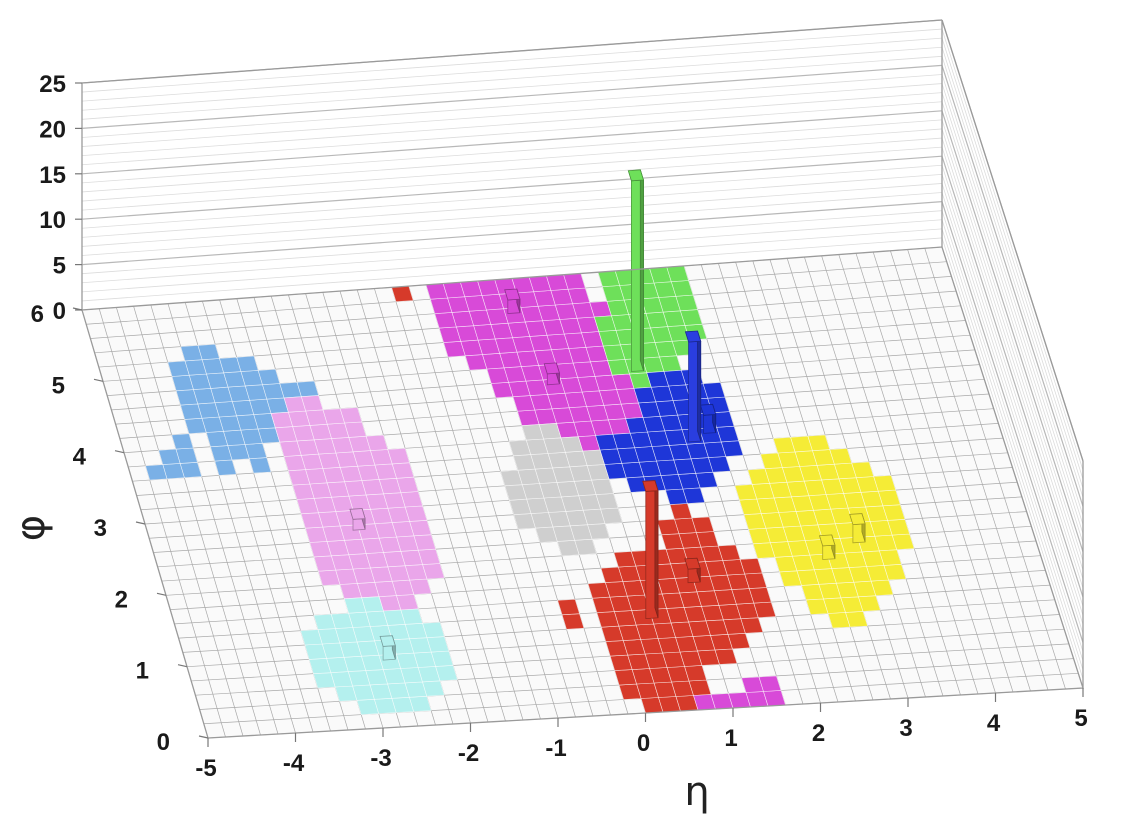  Describe the element at coordinates (163, 742) in the screenshot. I see `phi-tick-label: 0` at that location.